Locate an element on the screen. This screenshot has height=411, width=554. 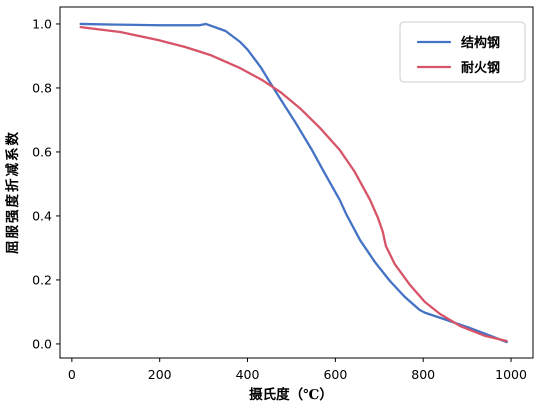
x-tick-label: 200 is located at coordinates (160, 374).